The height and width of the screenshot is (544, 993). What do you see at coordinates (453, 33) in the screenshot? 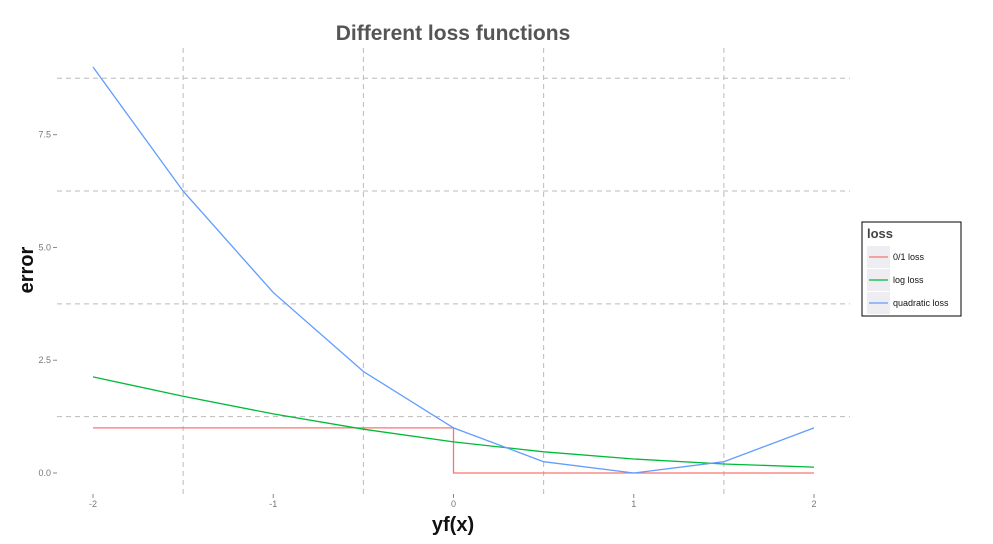
I see `chart-title: Different loss functions` at bounding box center [453, 33].